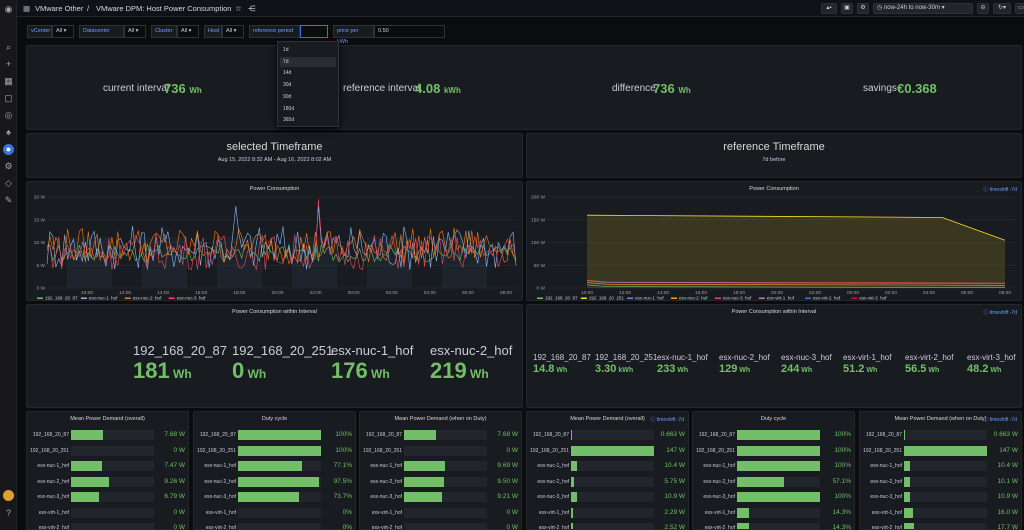 The width and height of the screenshot is (1024, 530). What do you see at coordinates (409, 31) in the screenshot?
I see `price-input: 0.50` at bounding box center [409, 31].